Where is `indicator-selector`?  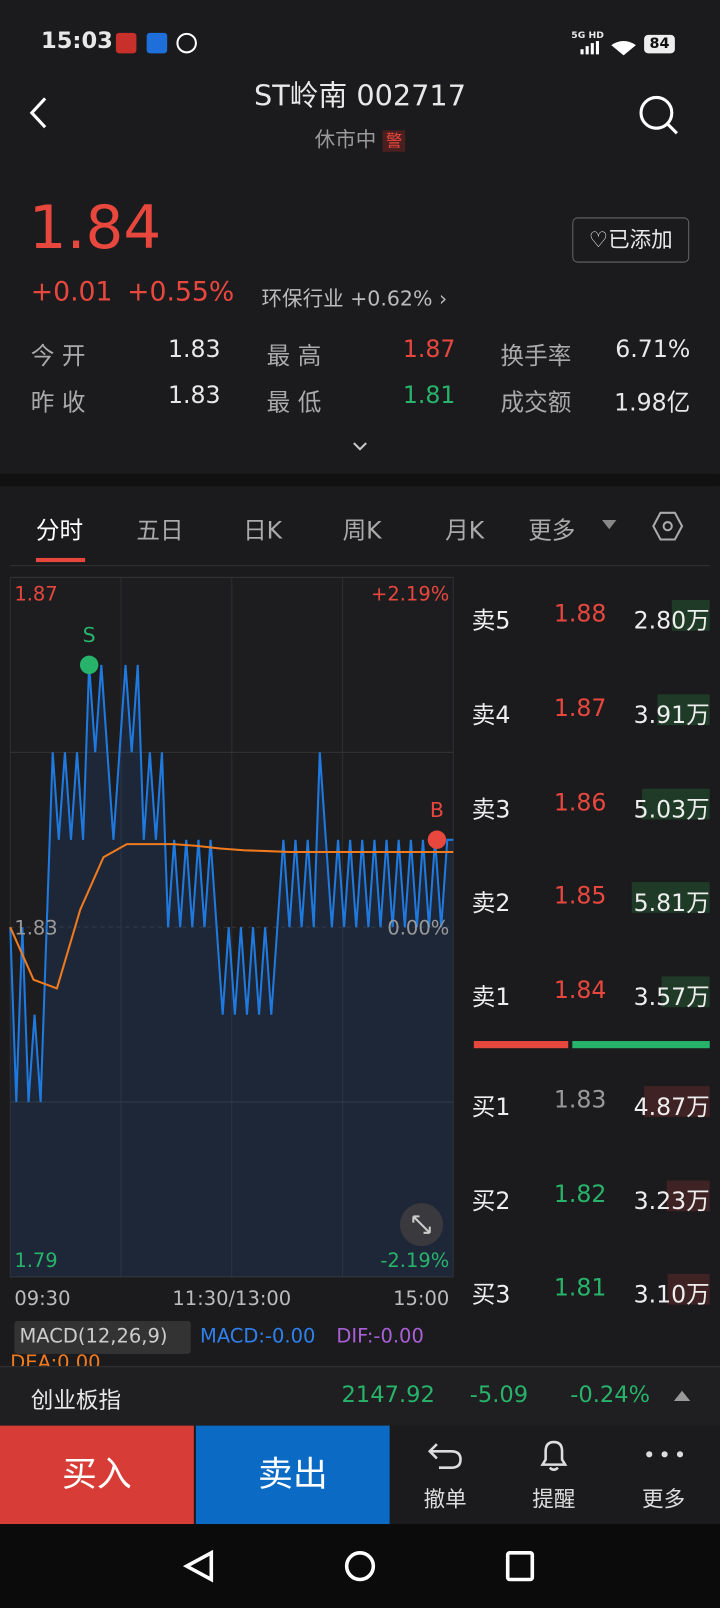 indicator-selector is located at coordinates (102, 1337).